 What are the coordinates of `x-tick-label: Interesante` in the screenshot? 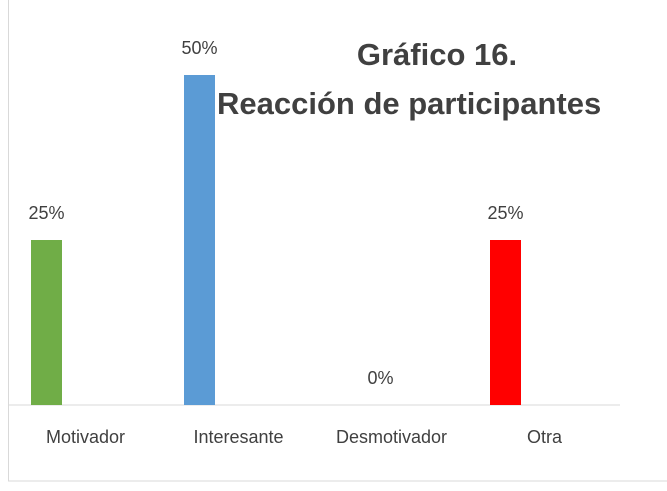 It's located at (238, 437).